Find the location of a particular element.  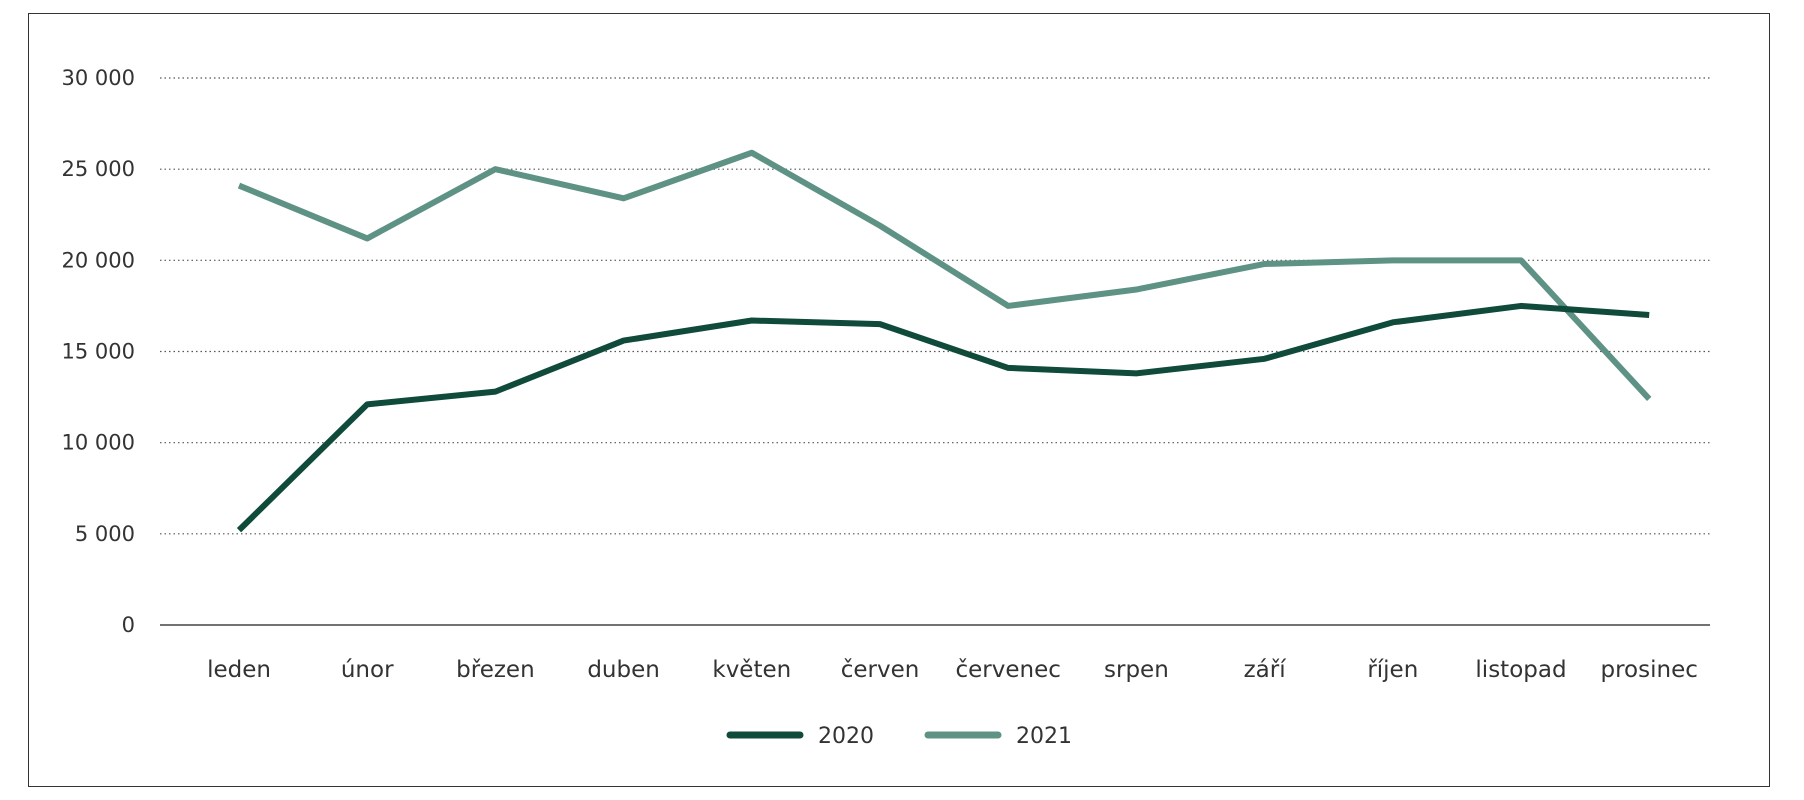

y-tick-label: 0 is located at coordinates (128, 625).